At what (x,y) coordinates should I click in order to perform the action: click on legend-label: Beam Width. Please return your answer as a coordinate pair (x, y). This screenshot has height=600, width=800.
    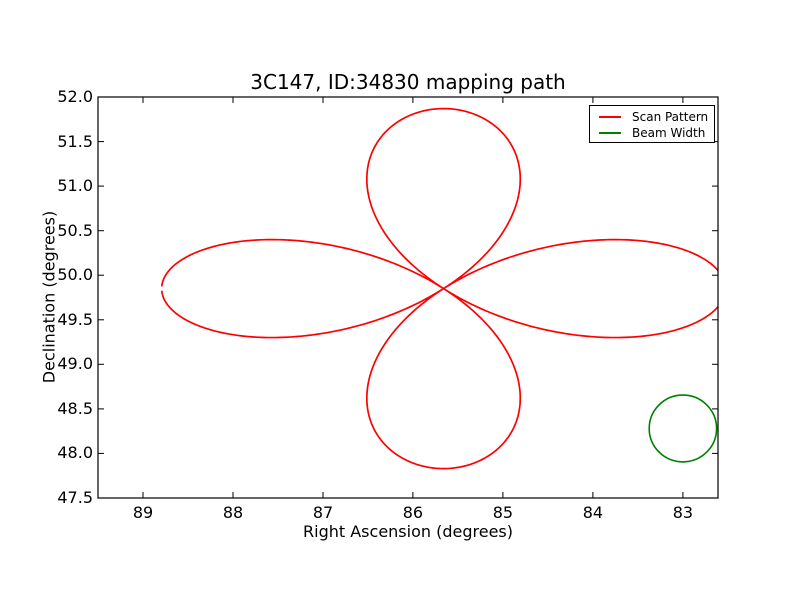
    Looking at the image, I should click on (669, 133).